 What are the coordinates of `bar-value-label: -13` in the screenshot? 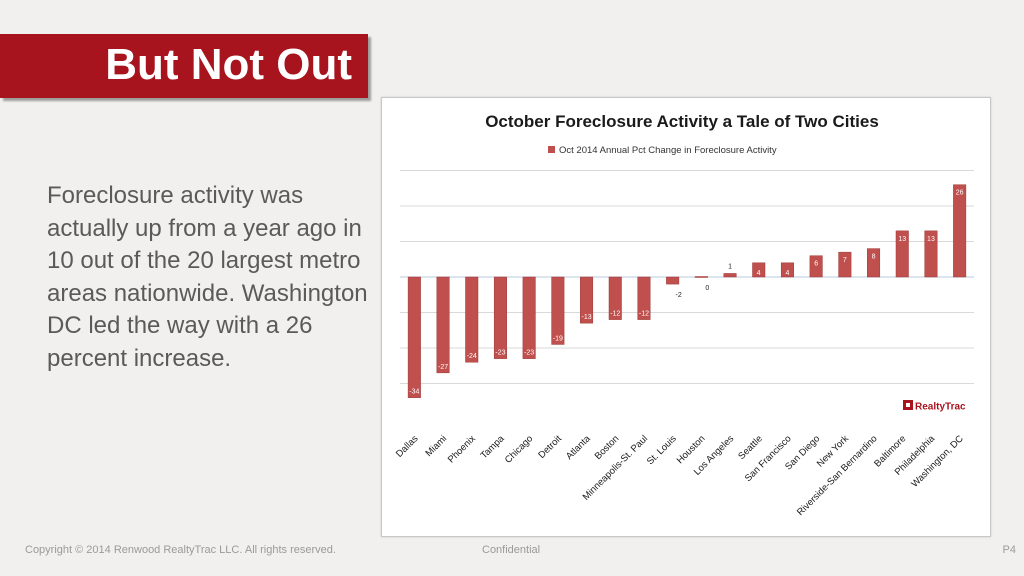 It's located at (586, 317).